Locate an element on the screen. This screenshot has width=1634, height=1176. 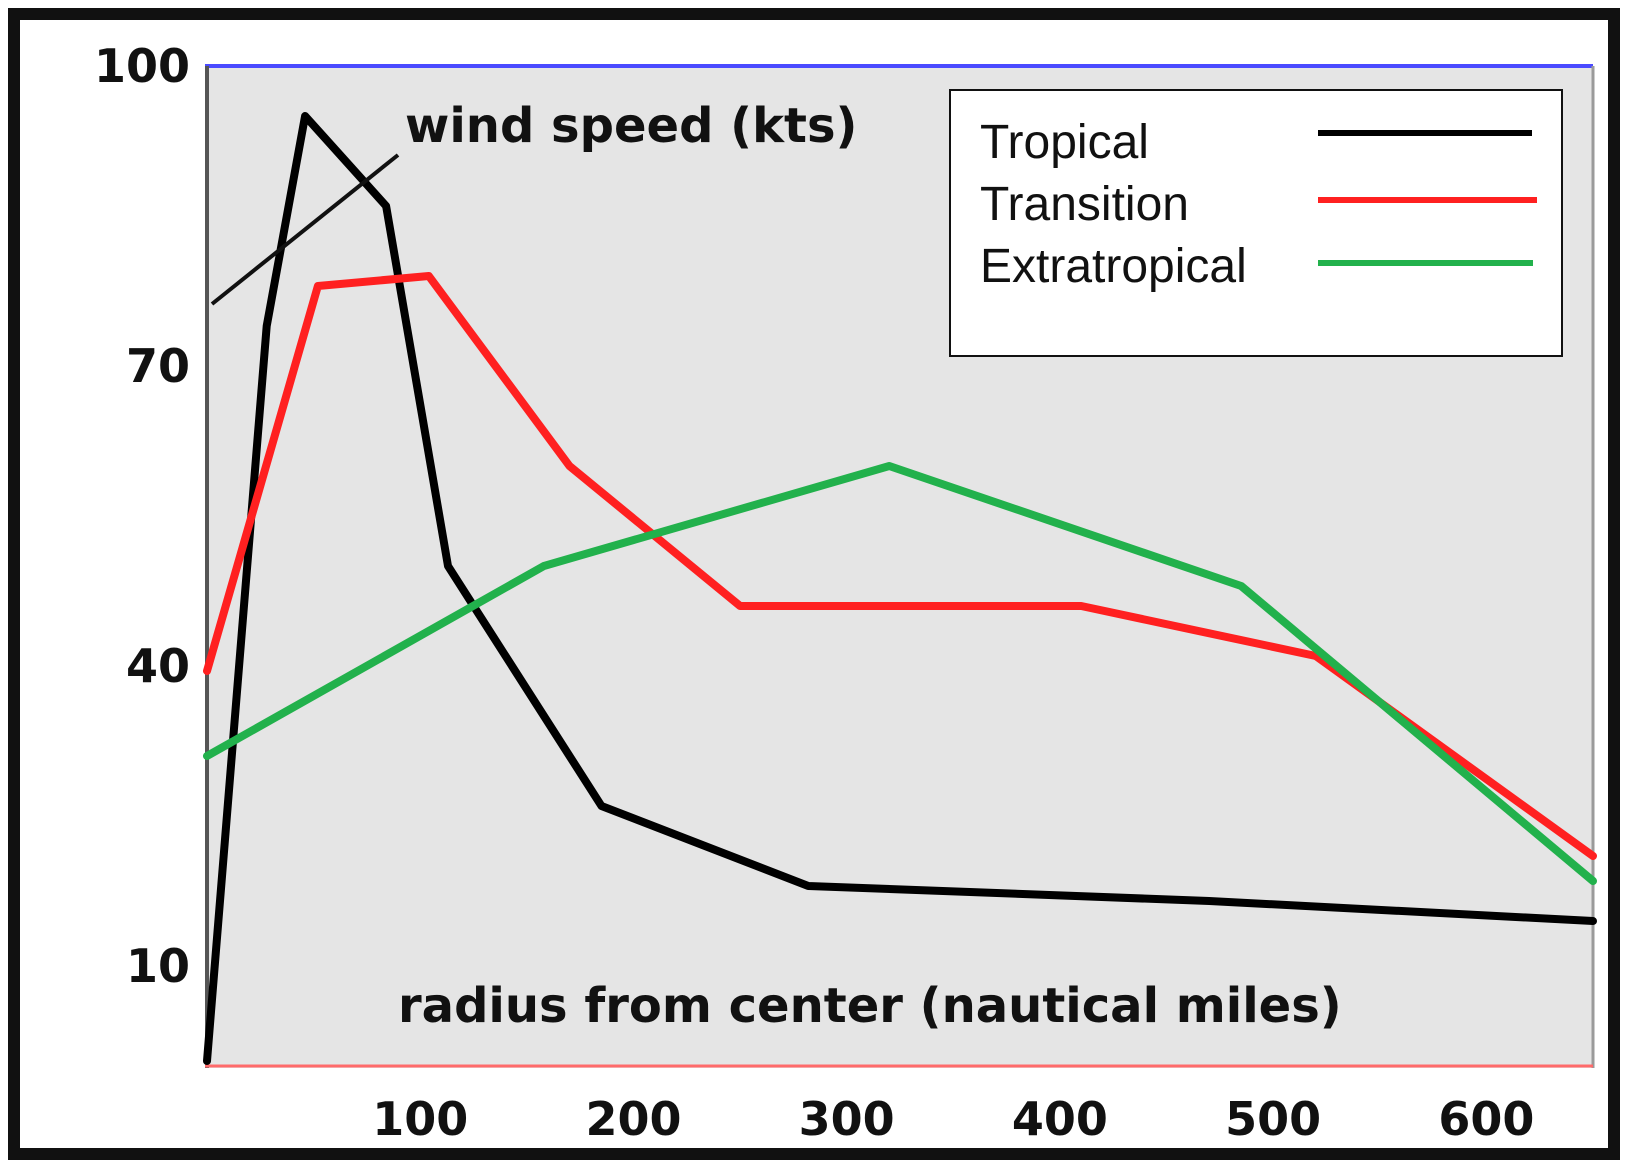
x-tick-label-500: 500 is located at coordinates (1273, 1119).